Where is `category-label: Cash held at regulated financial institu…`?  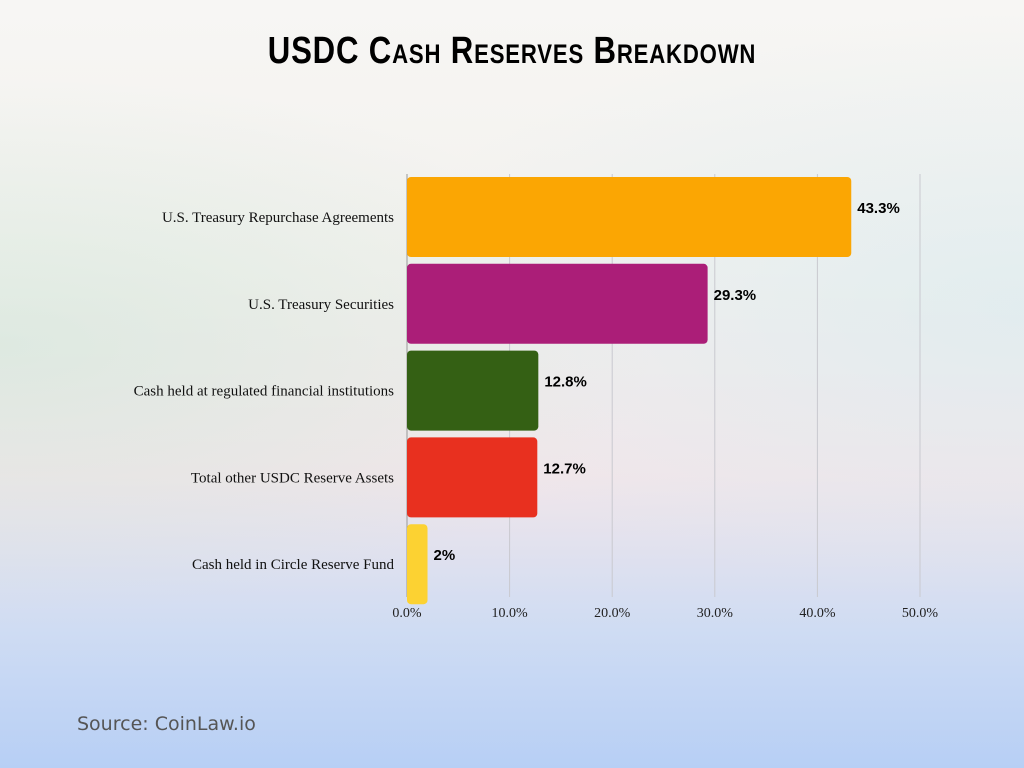 category-label: Cash held at regulated financial institu… is located at coordinates (264, 392).